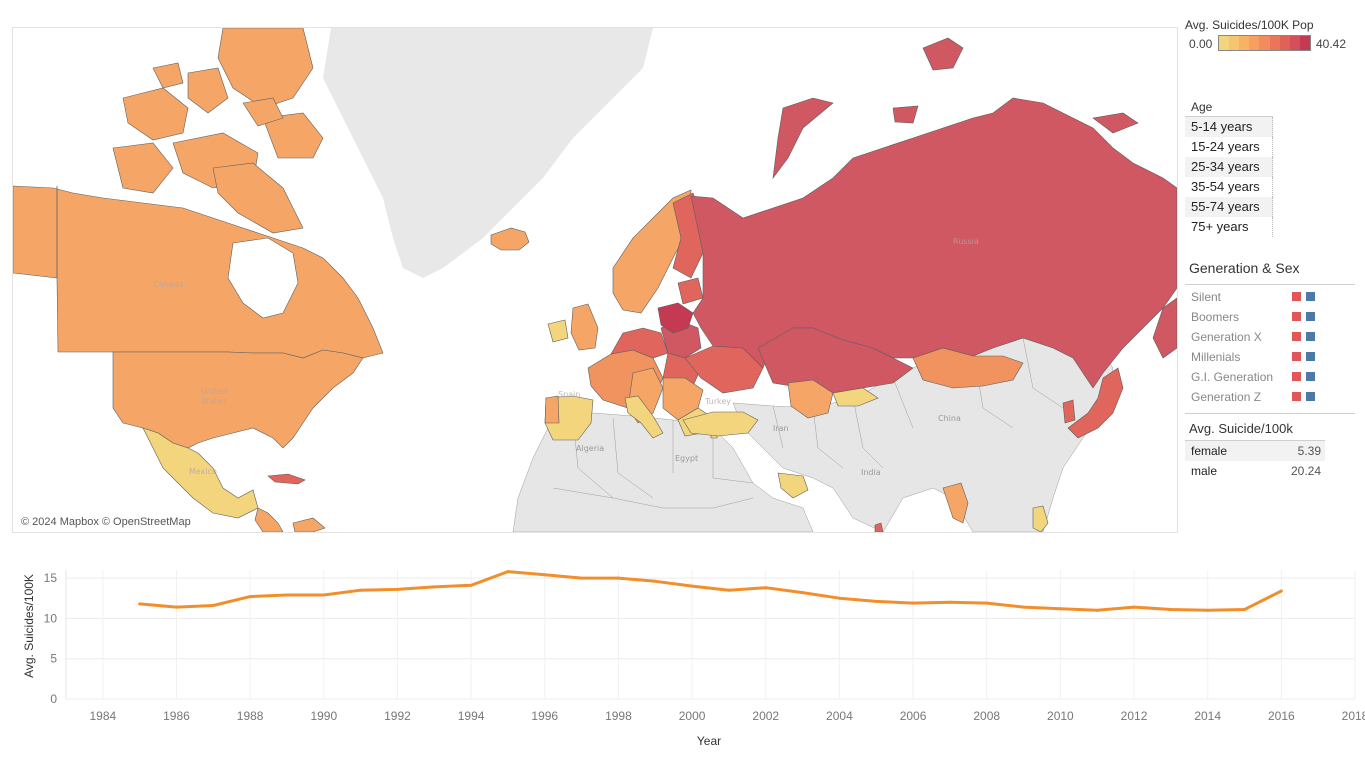 The width and height of the screenshot is (1365, 772). What do you see at coordinates (51, 618) in the screenshot?
I see `y-tick-label: 10` at bounding box center [51, 618].